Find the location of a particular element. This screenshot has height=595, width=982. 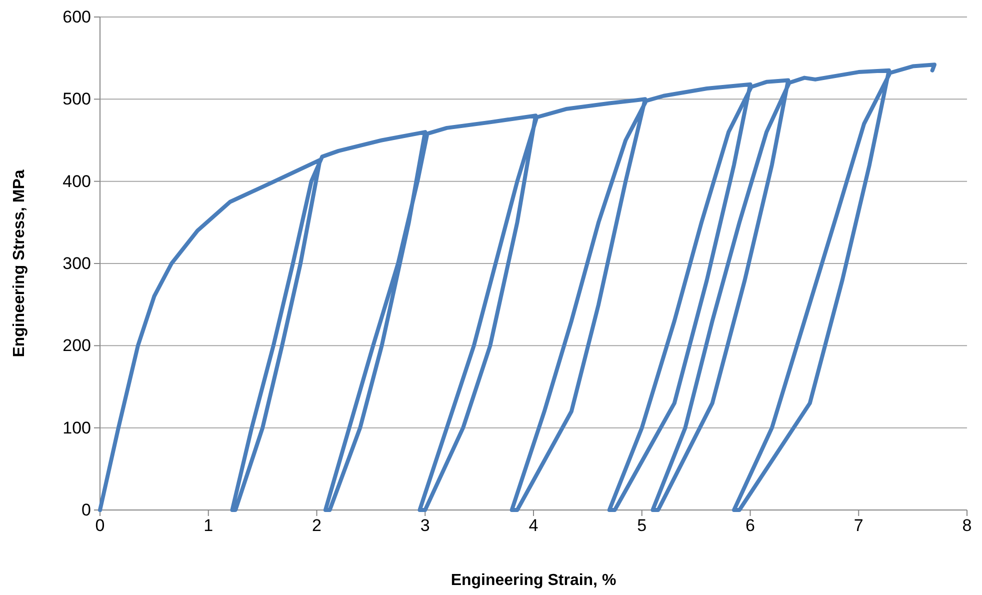

y-tick-label: 300 is located at coordinates (76, 263).